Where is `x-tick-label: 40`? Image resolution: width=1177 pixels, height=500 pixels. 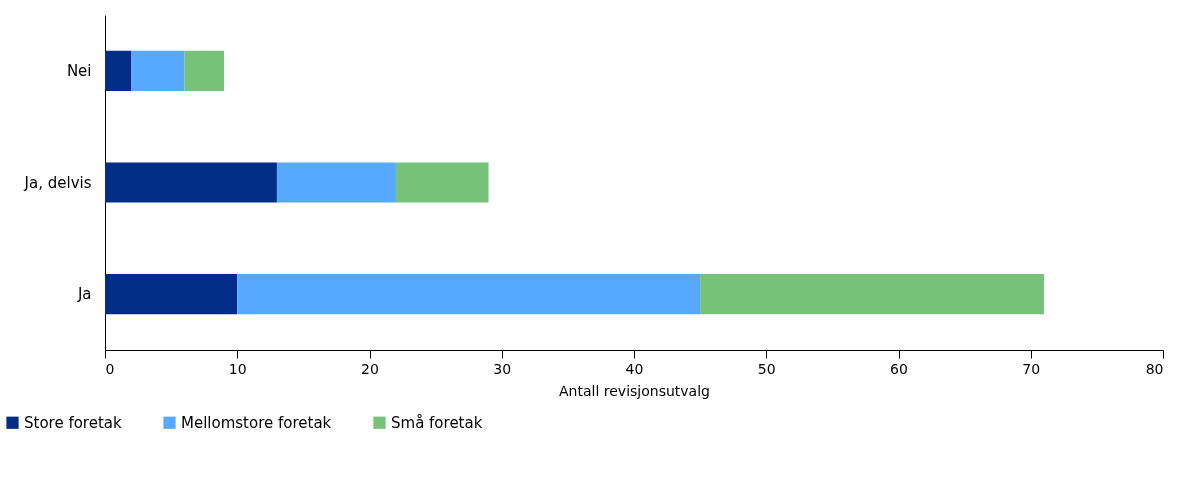 x-tick-label: 40 is located at coordinates (634, 368).